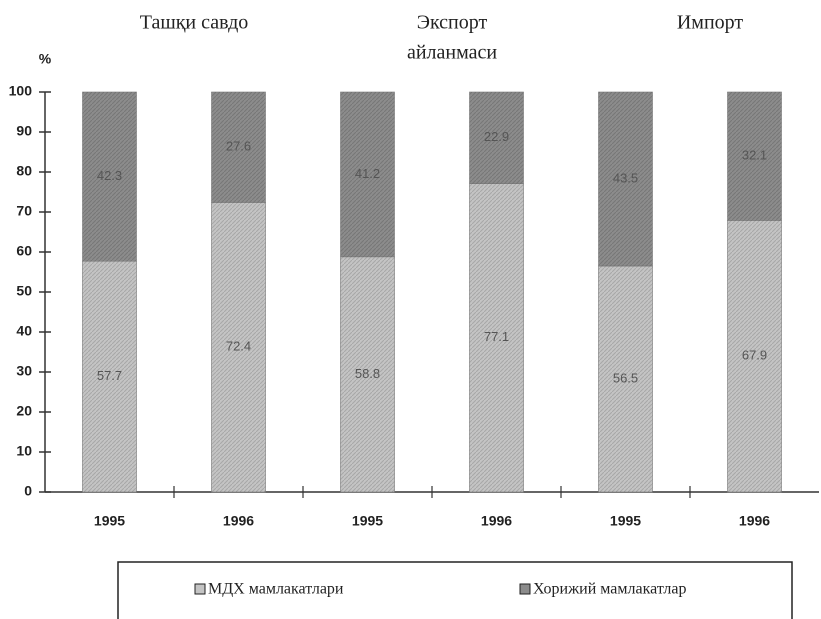 The width and height of the screenshot is (821, 619). Describe the element at coordinates (24, 451) in the screenshot. I see `y-tick-label: 10` at that location.